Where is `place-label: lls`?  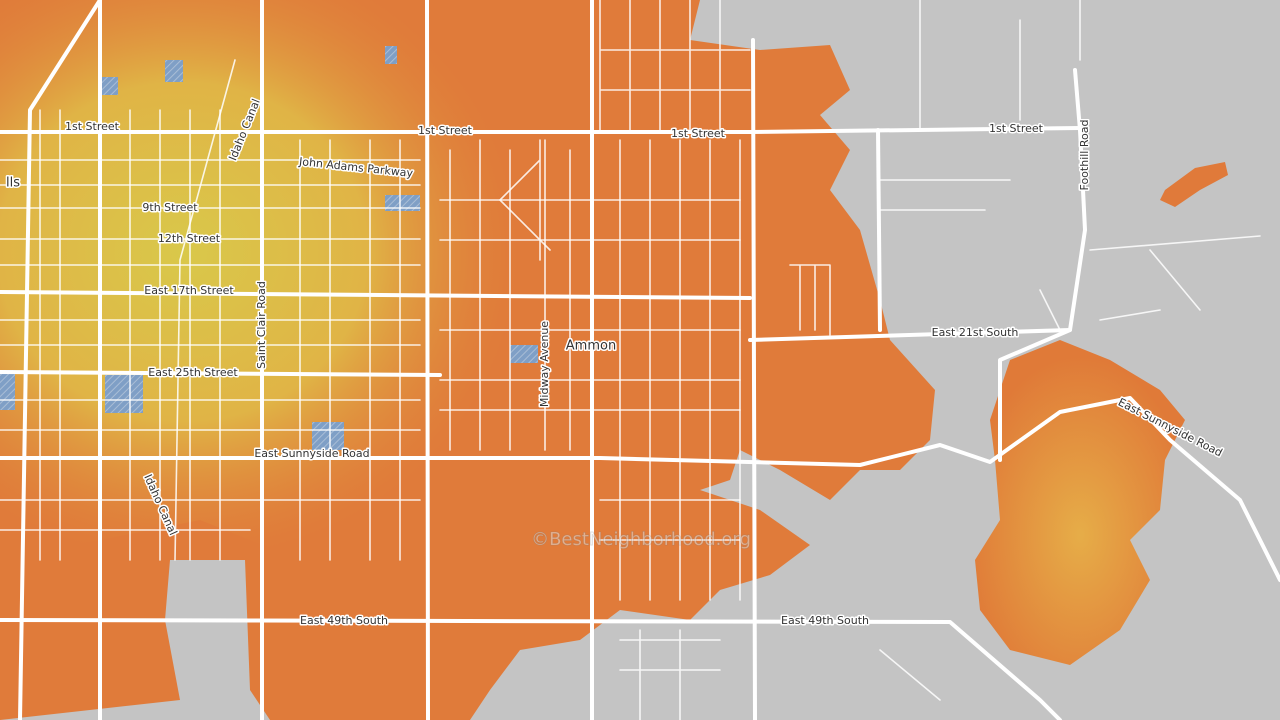 place-label: lls is located at coordinates (13, 183).